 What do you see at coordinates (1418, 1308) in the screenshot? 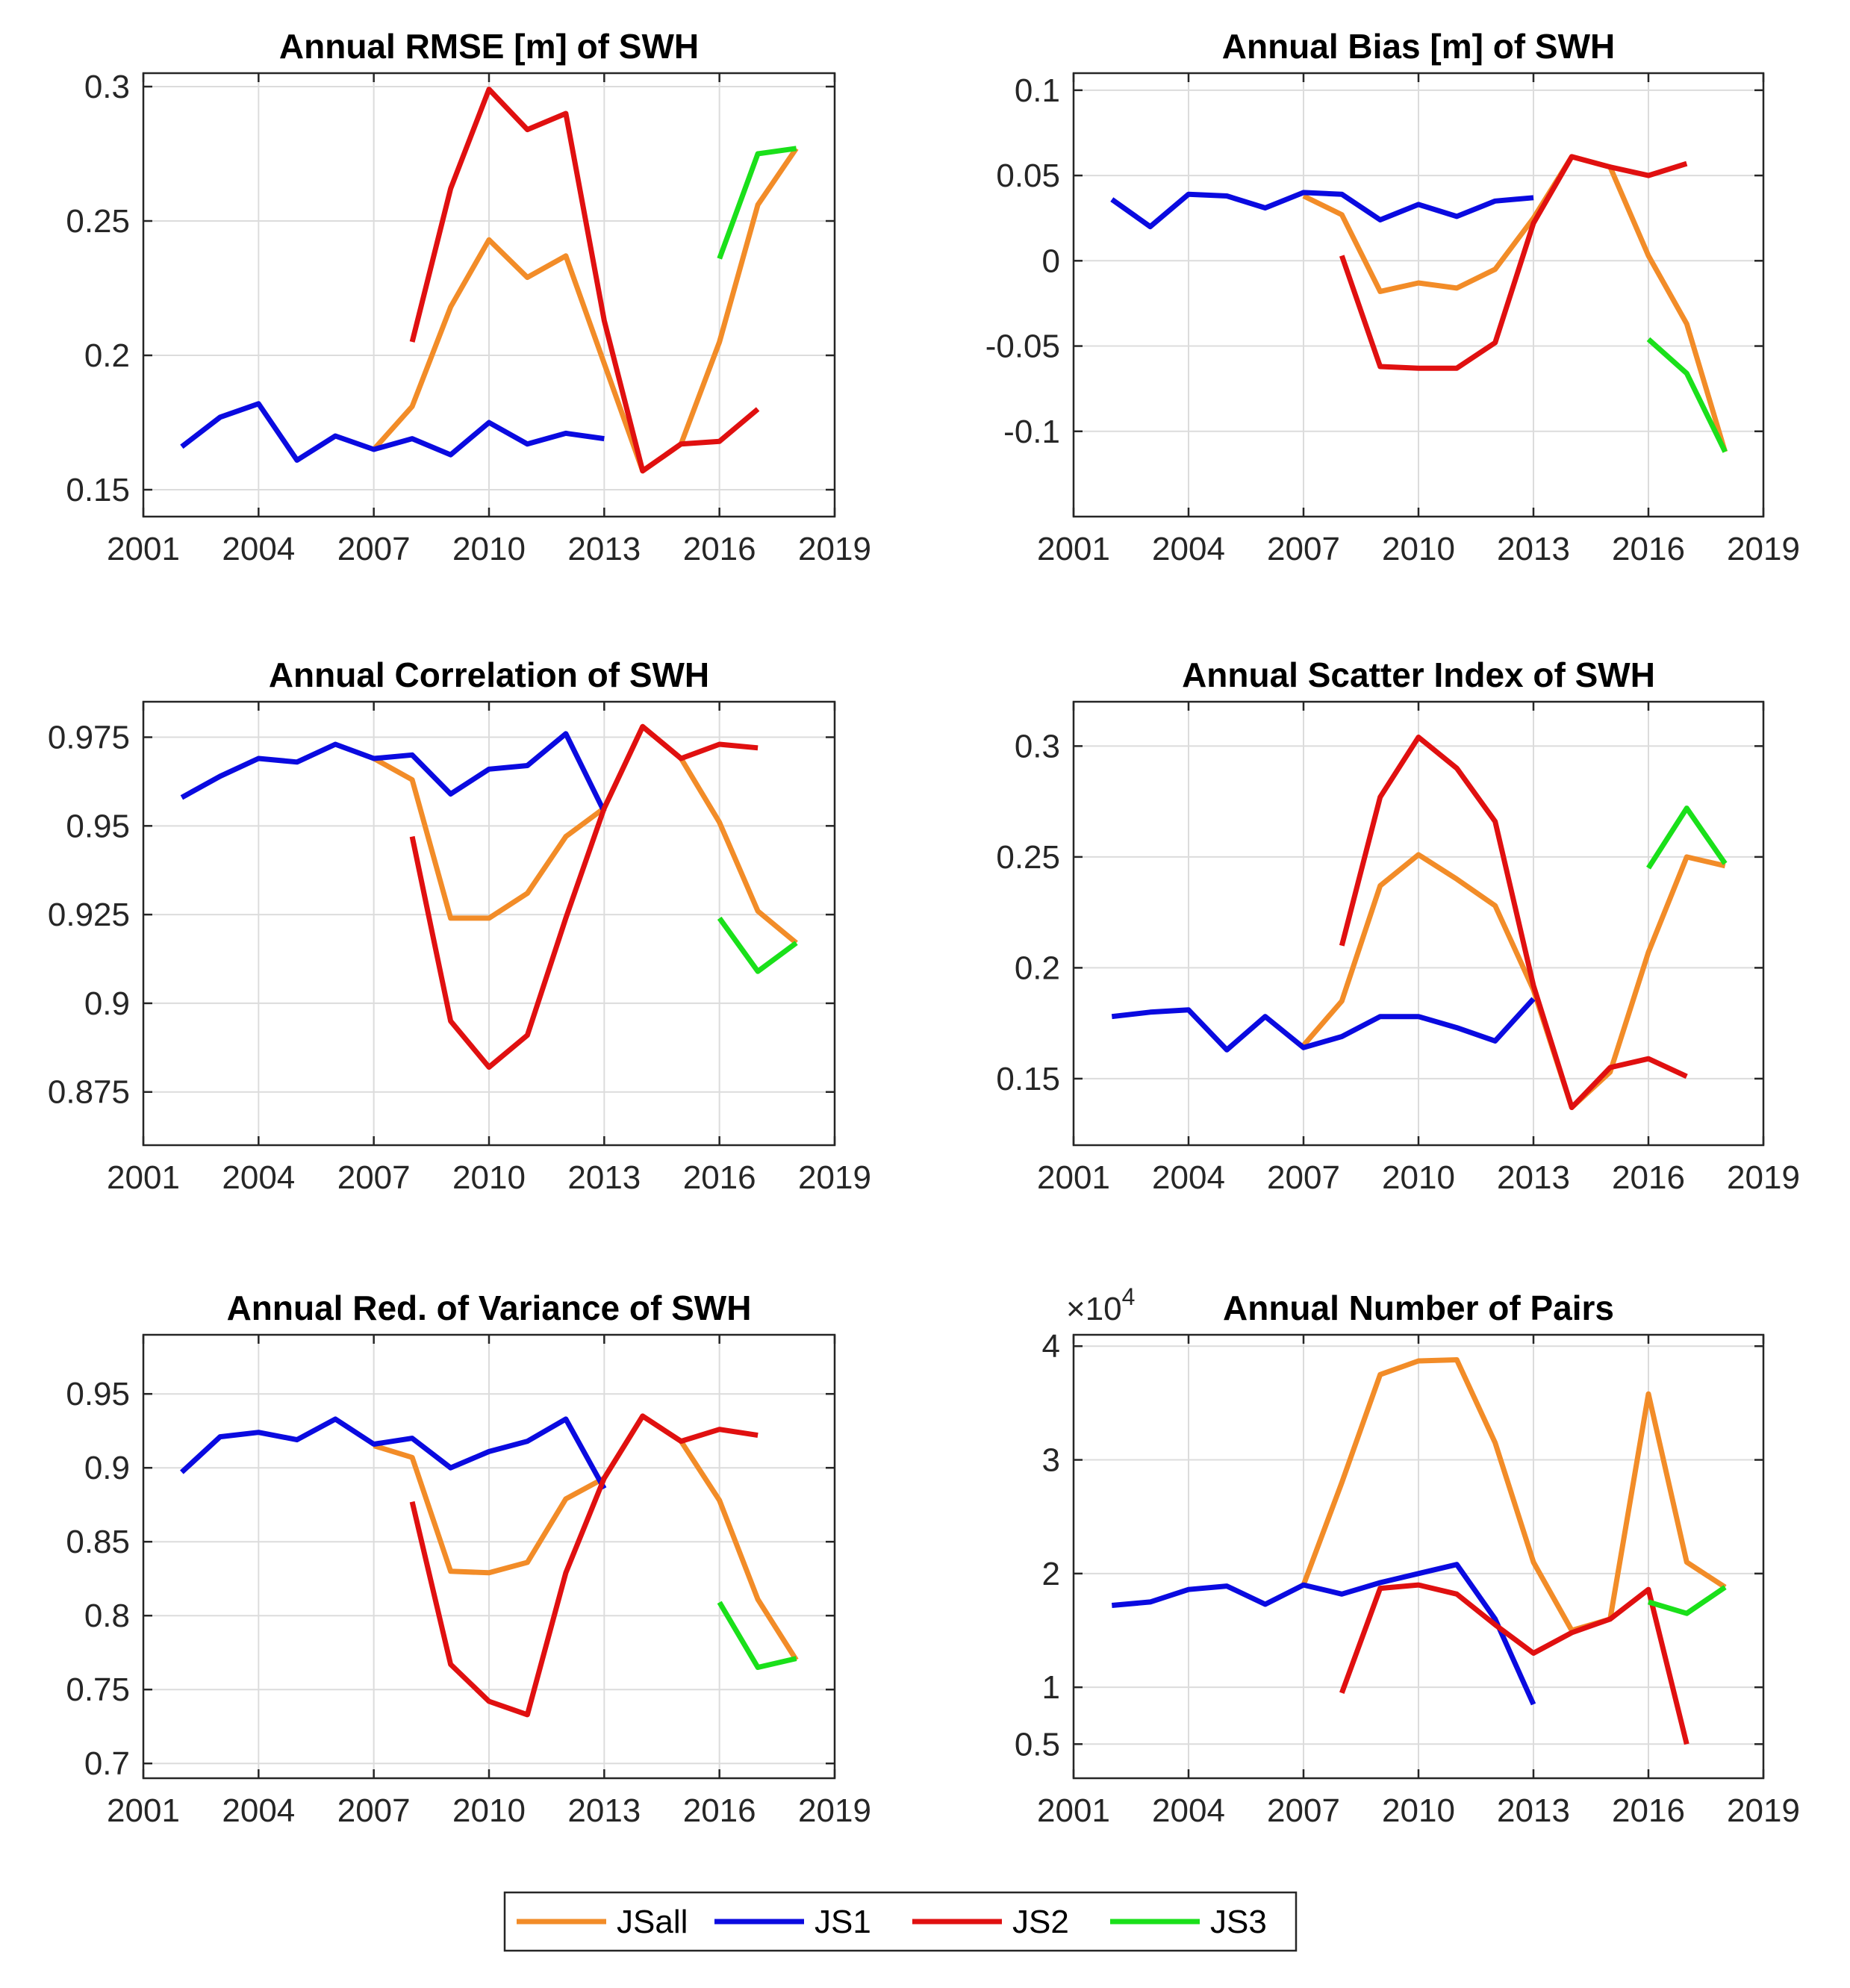
I see `panel-title: Annual Number of Pairs` at bounding box center [1418, 1308].